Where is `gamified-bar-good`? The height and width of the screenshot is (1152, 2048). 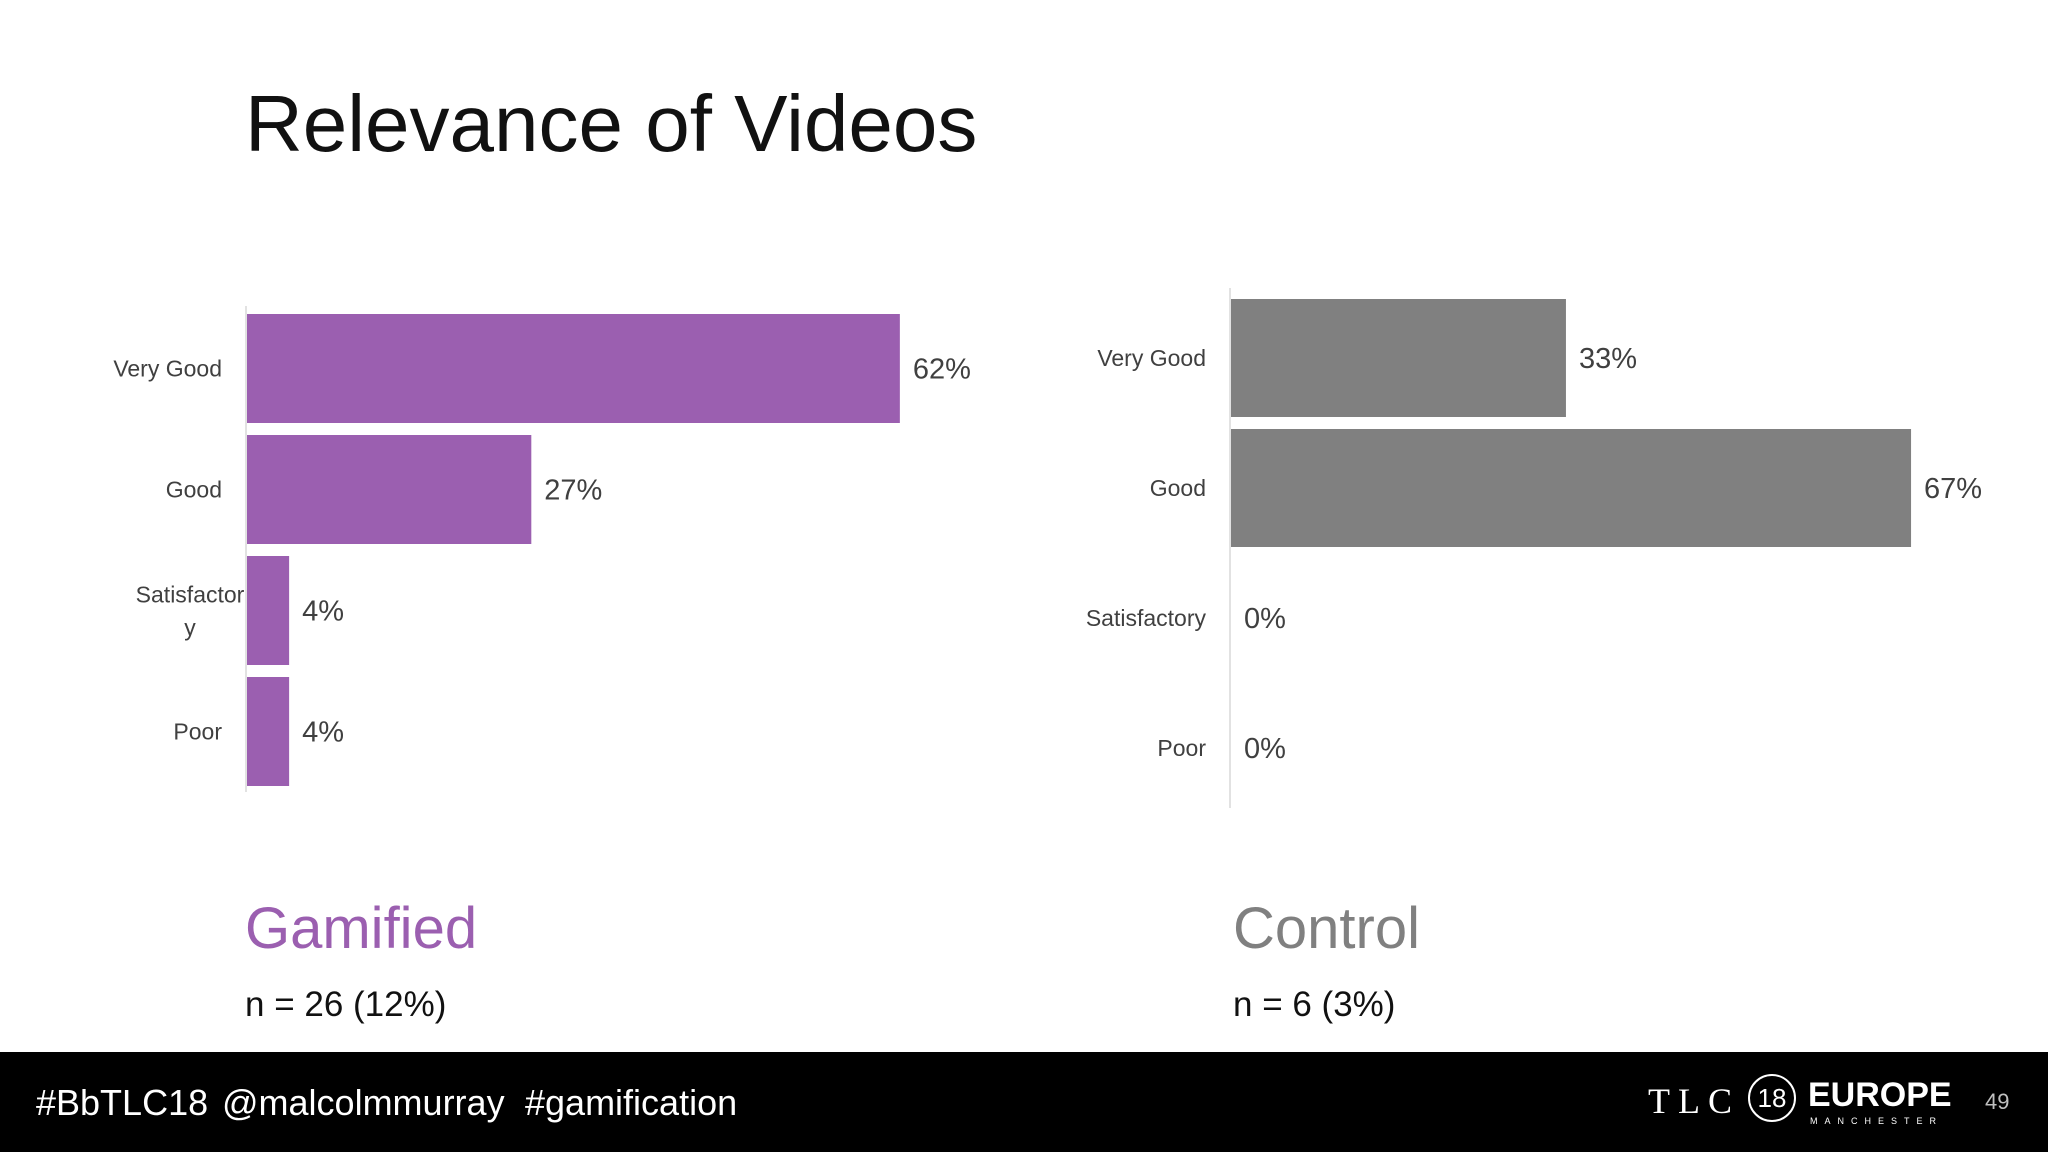
gamified-bar-good is located at coordinates (389, 489).